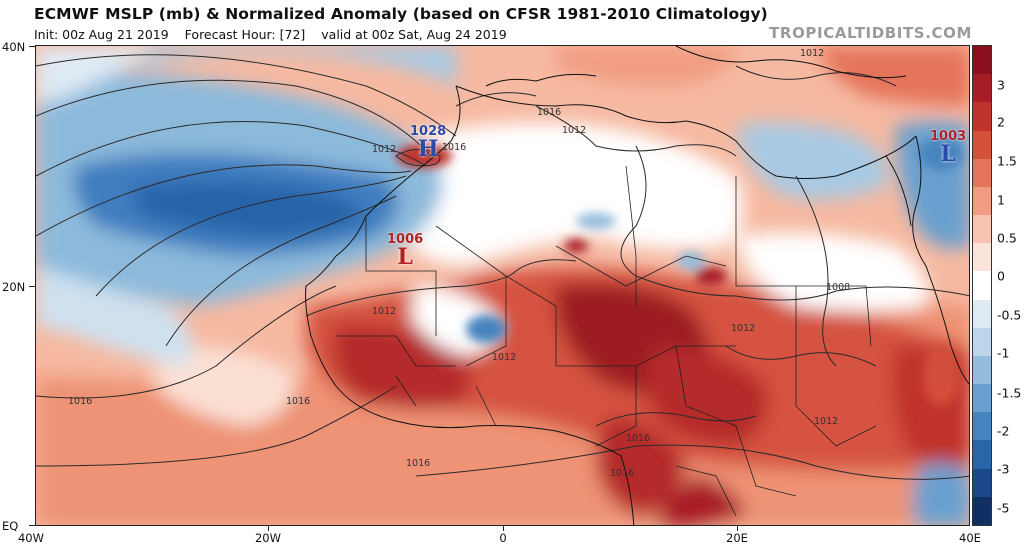 Image resolution: width=1024 pixels, height=547 pixels. I want to click on high-pressure-center: 1028 H, so click(428, 142).